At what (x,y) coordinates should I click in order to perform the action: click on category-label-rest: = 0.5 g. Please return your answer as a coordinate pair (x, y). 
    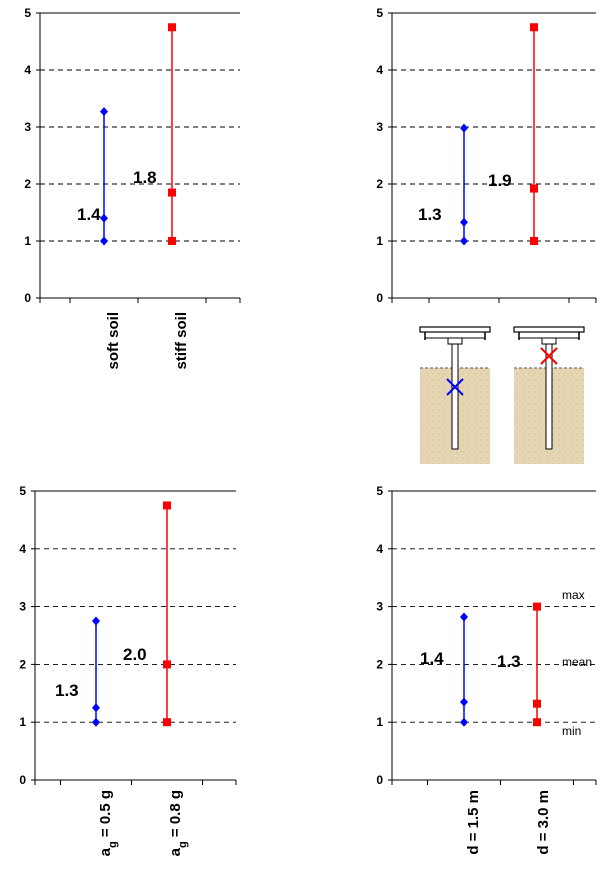
    Looking at the image, I should click on (105, 815).